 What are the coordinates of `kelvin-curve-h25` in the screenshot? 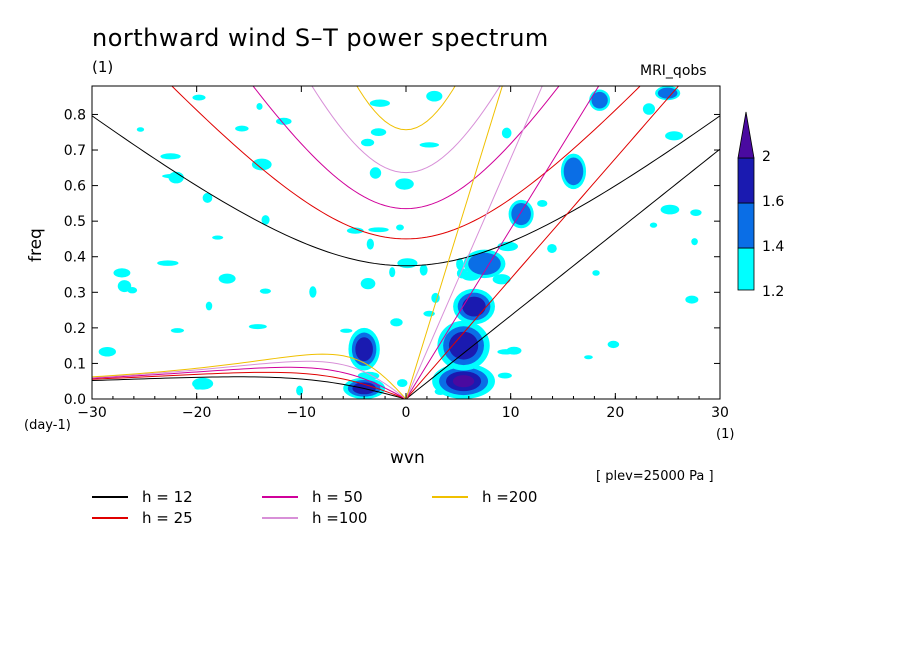 It's located at (542, 242).